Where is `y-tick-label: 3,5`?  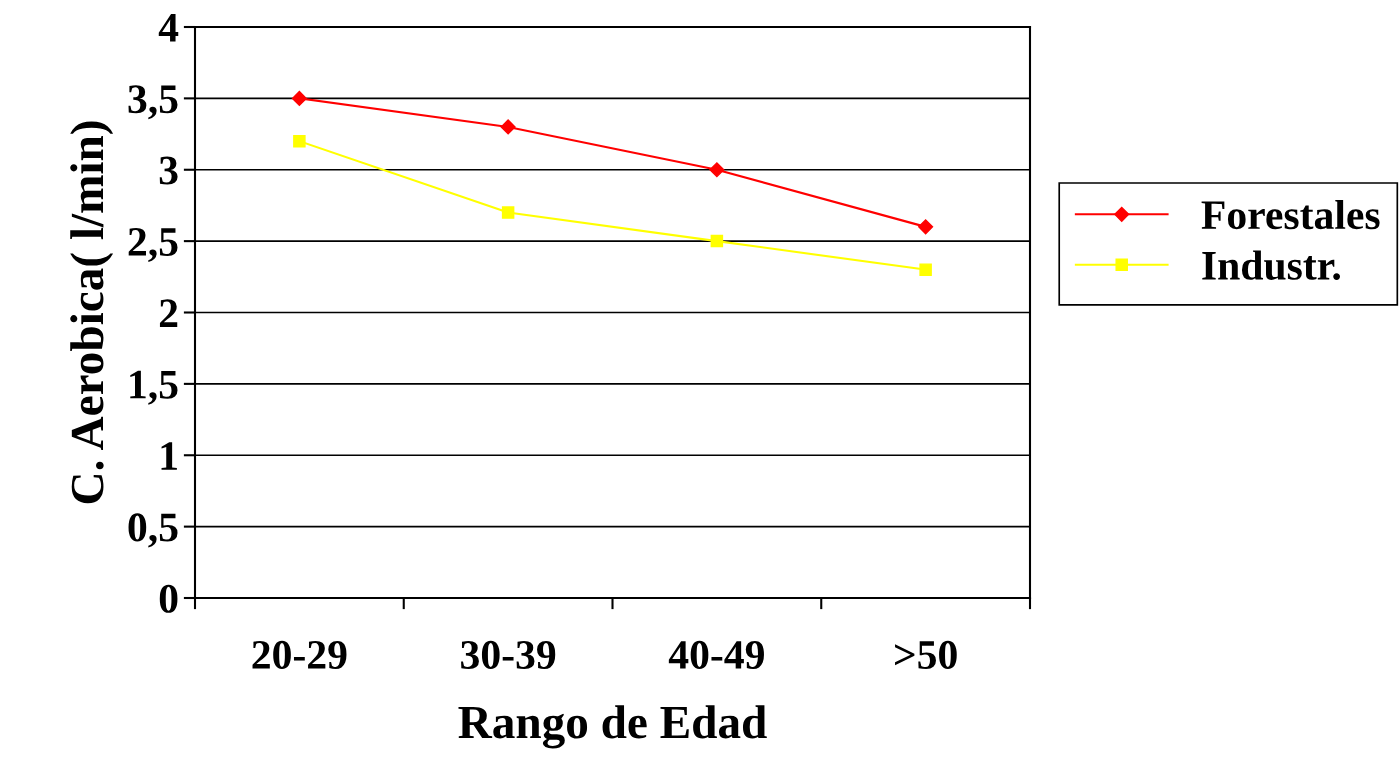
y-tick-label: 3,5 is located at coordinates (153, 102).